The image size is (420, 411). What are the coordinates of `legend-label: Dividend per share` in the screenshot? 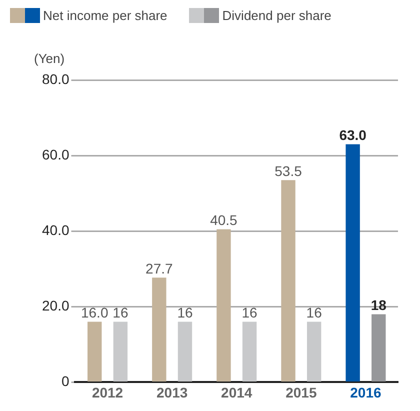 It's located at (277, 15).